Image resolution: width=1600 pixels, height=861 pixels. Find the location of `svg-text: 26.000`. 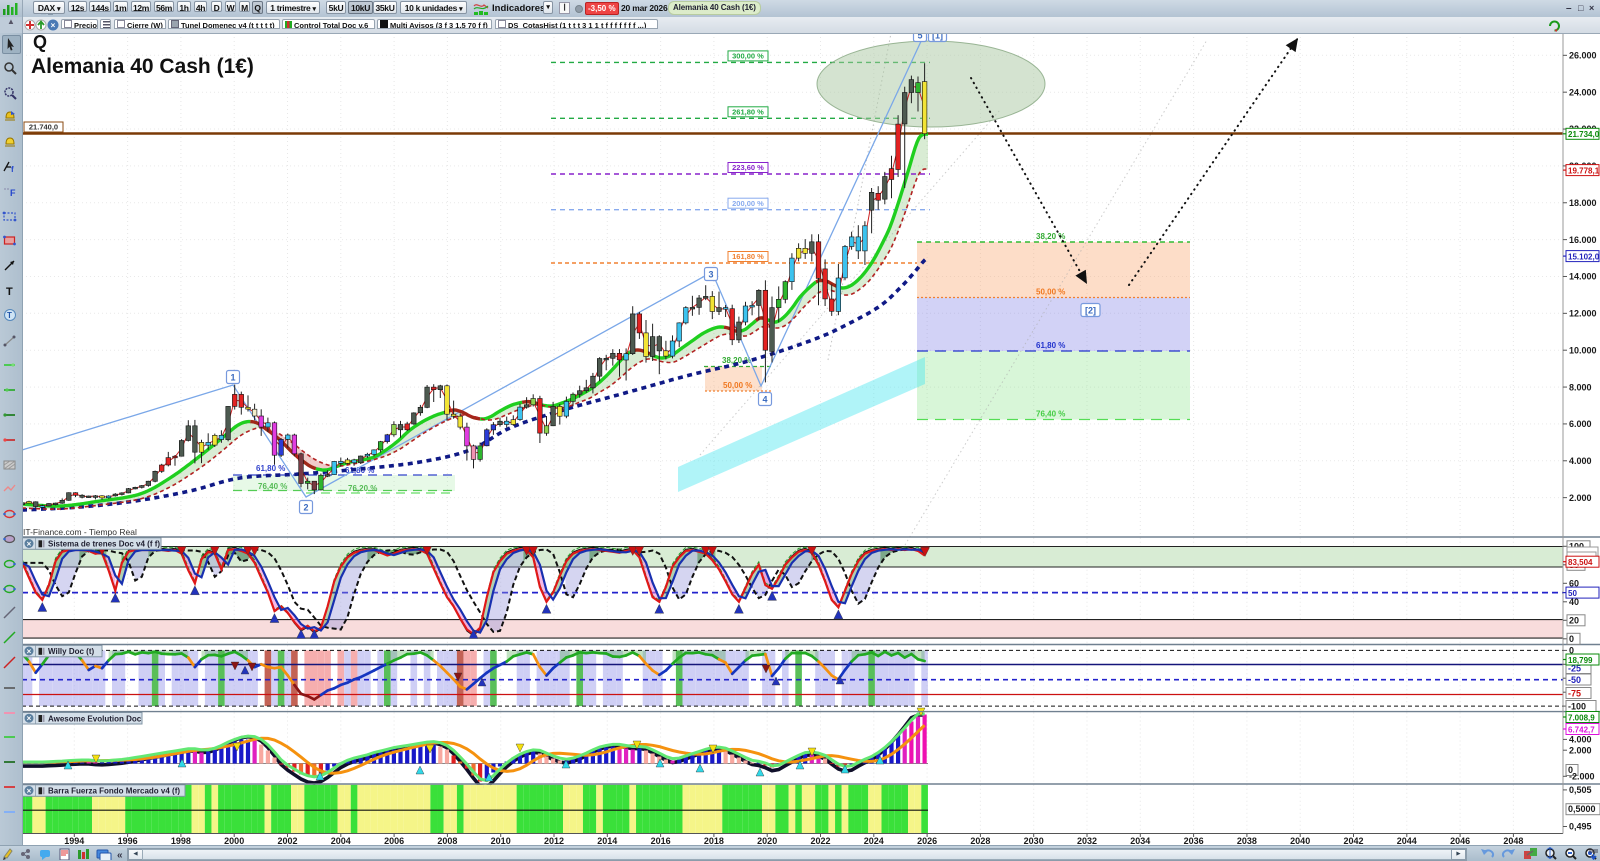

svg-text: 26.000 is located at coordinates (1583, 56).